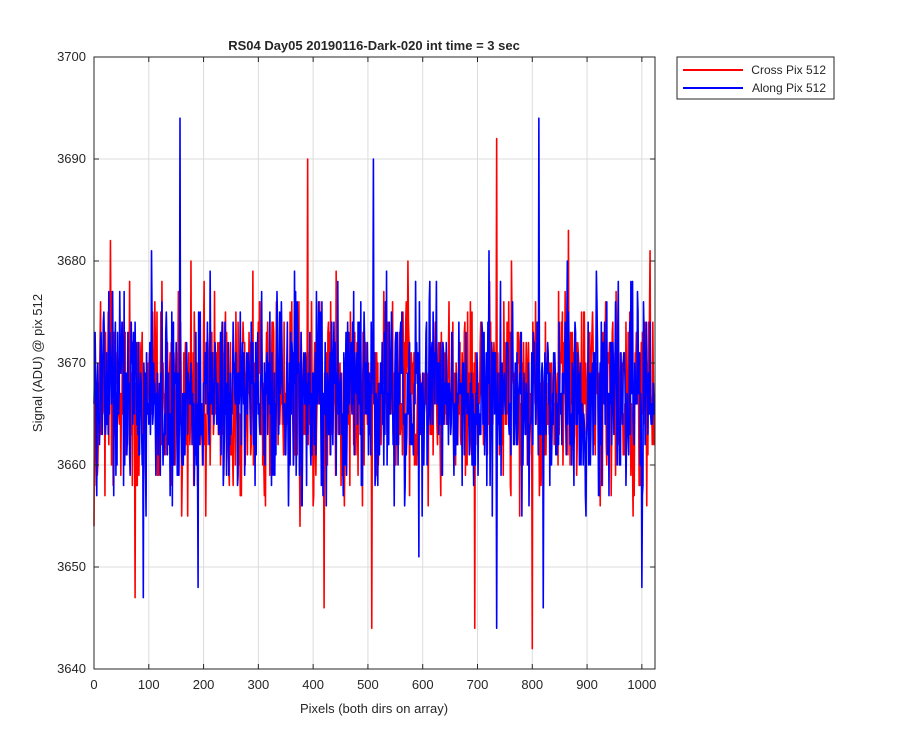  What do you see at coordinates (71, 260) in the screenshot?
I see `y-tick-label: 3680` at bounding box center [71, 260].